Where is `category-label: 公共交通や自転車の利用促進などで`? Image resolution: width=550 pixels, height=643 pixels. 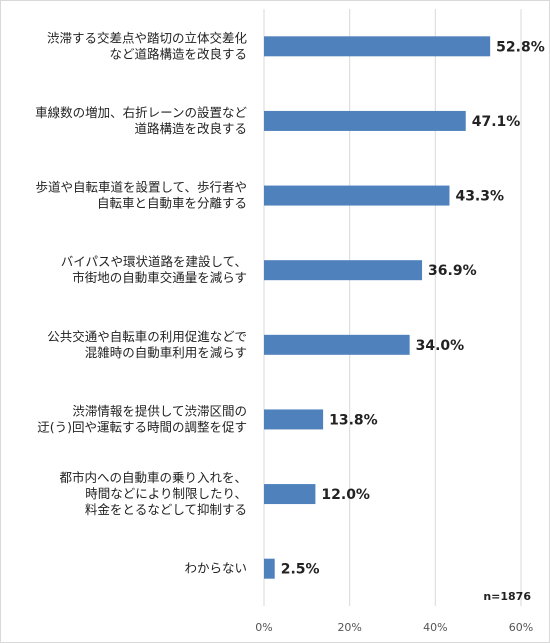
category-label: 公共交通や自転車の利用促進などで is located at coordinates (147, 336).